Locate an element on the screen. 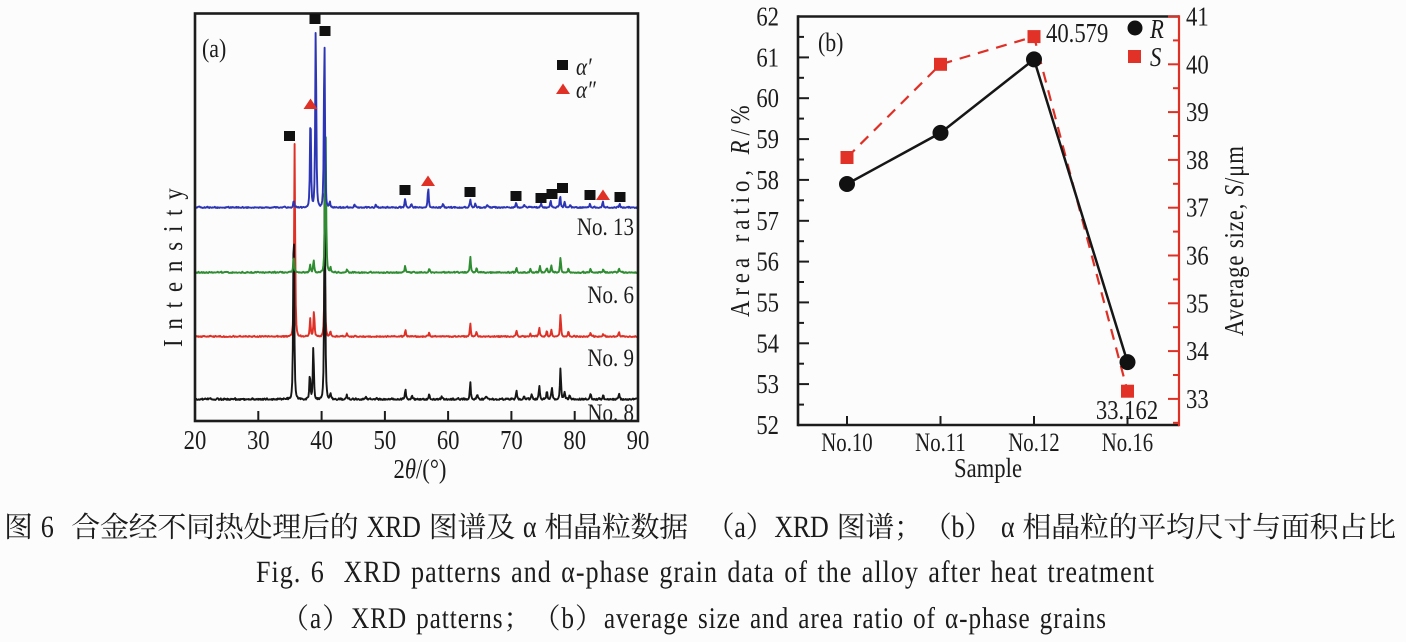  svg-text: 37 is located at coordinates (1197, 208).